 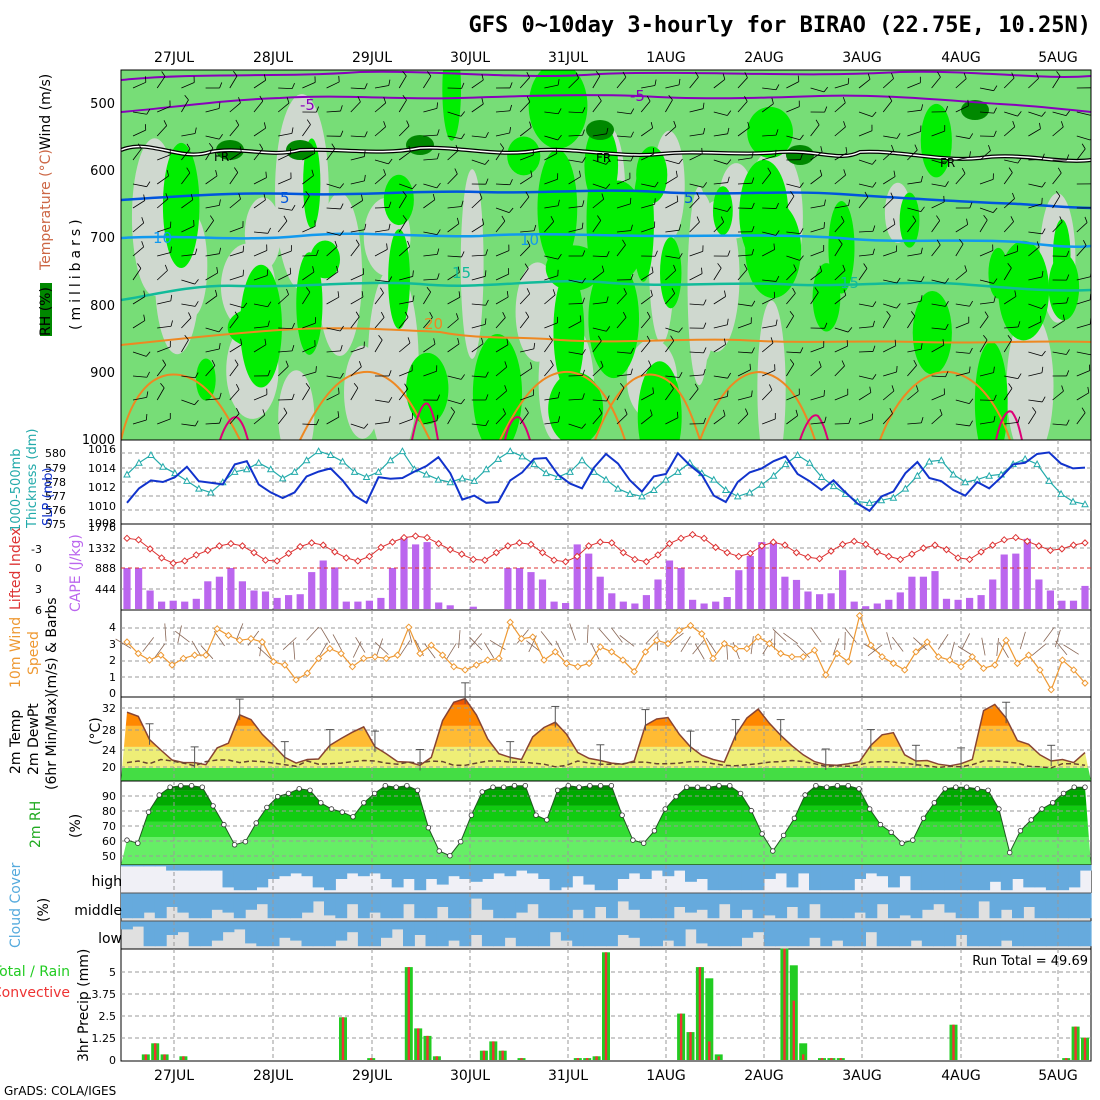 I want to click on li-point, so click(x=1073, y=545).